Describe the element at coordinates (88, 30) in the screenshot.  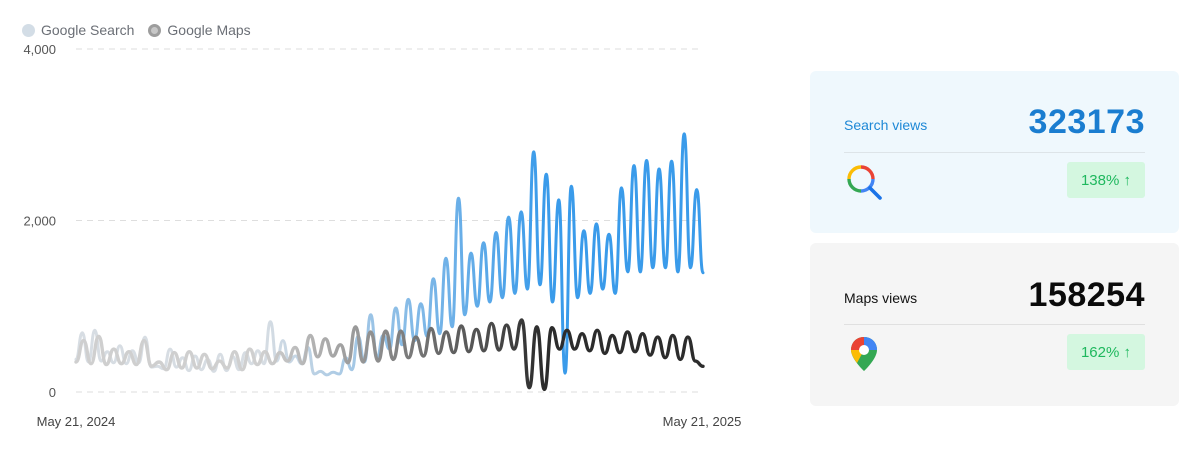
I see `legend-label-search: Google Search` at that location.